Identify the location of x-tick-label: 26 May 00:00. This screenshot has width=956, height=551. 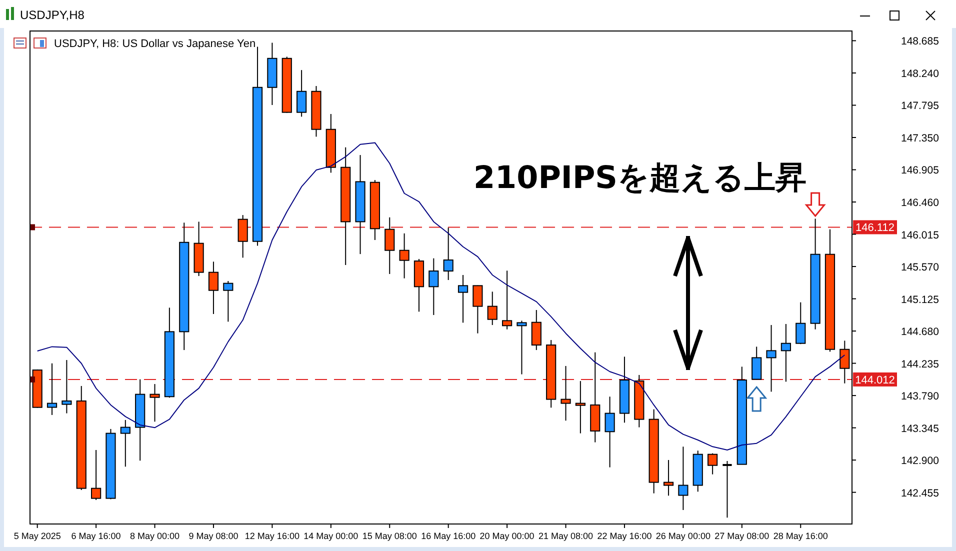
(683, 536).